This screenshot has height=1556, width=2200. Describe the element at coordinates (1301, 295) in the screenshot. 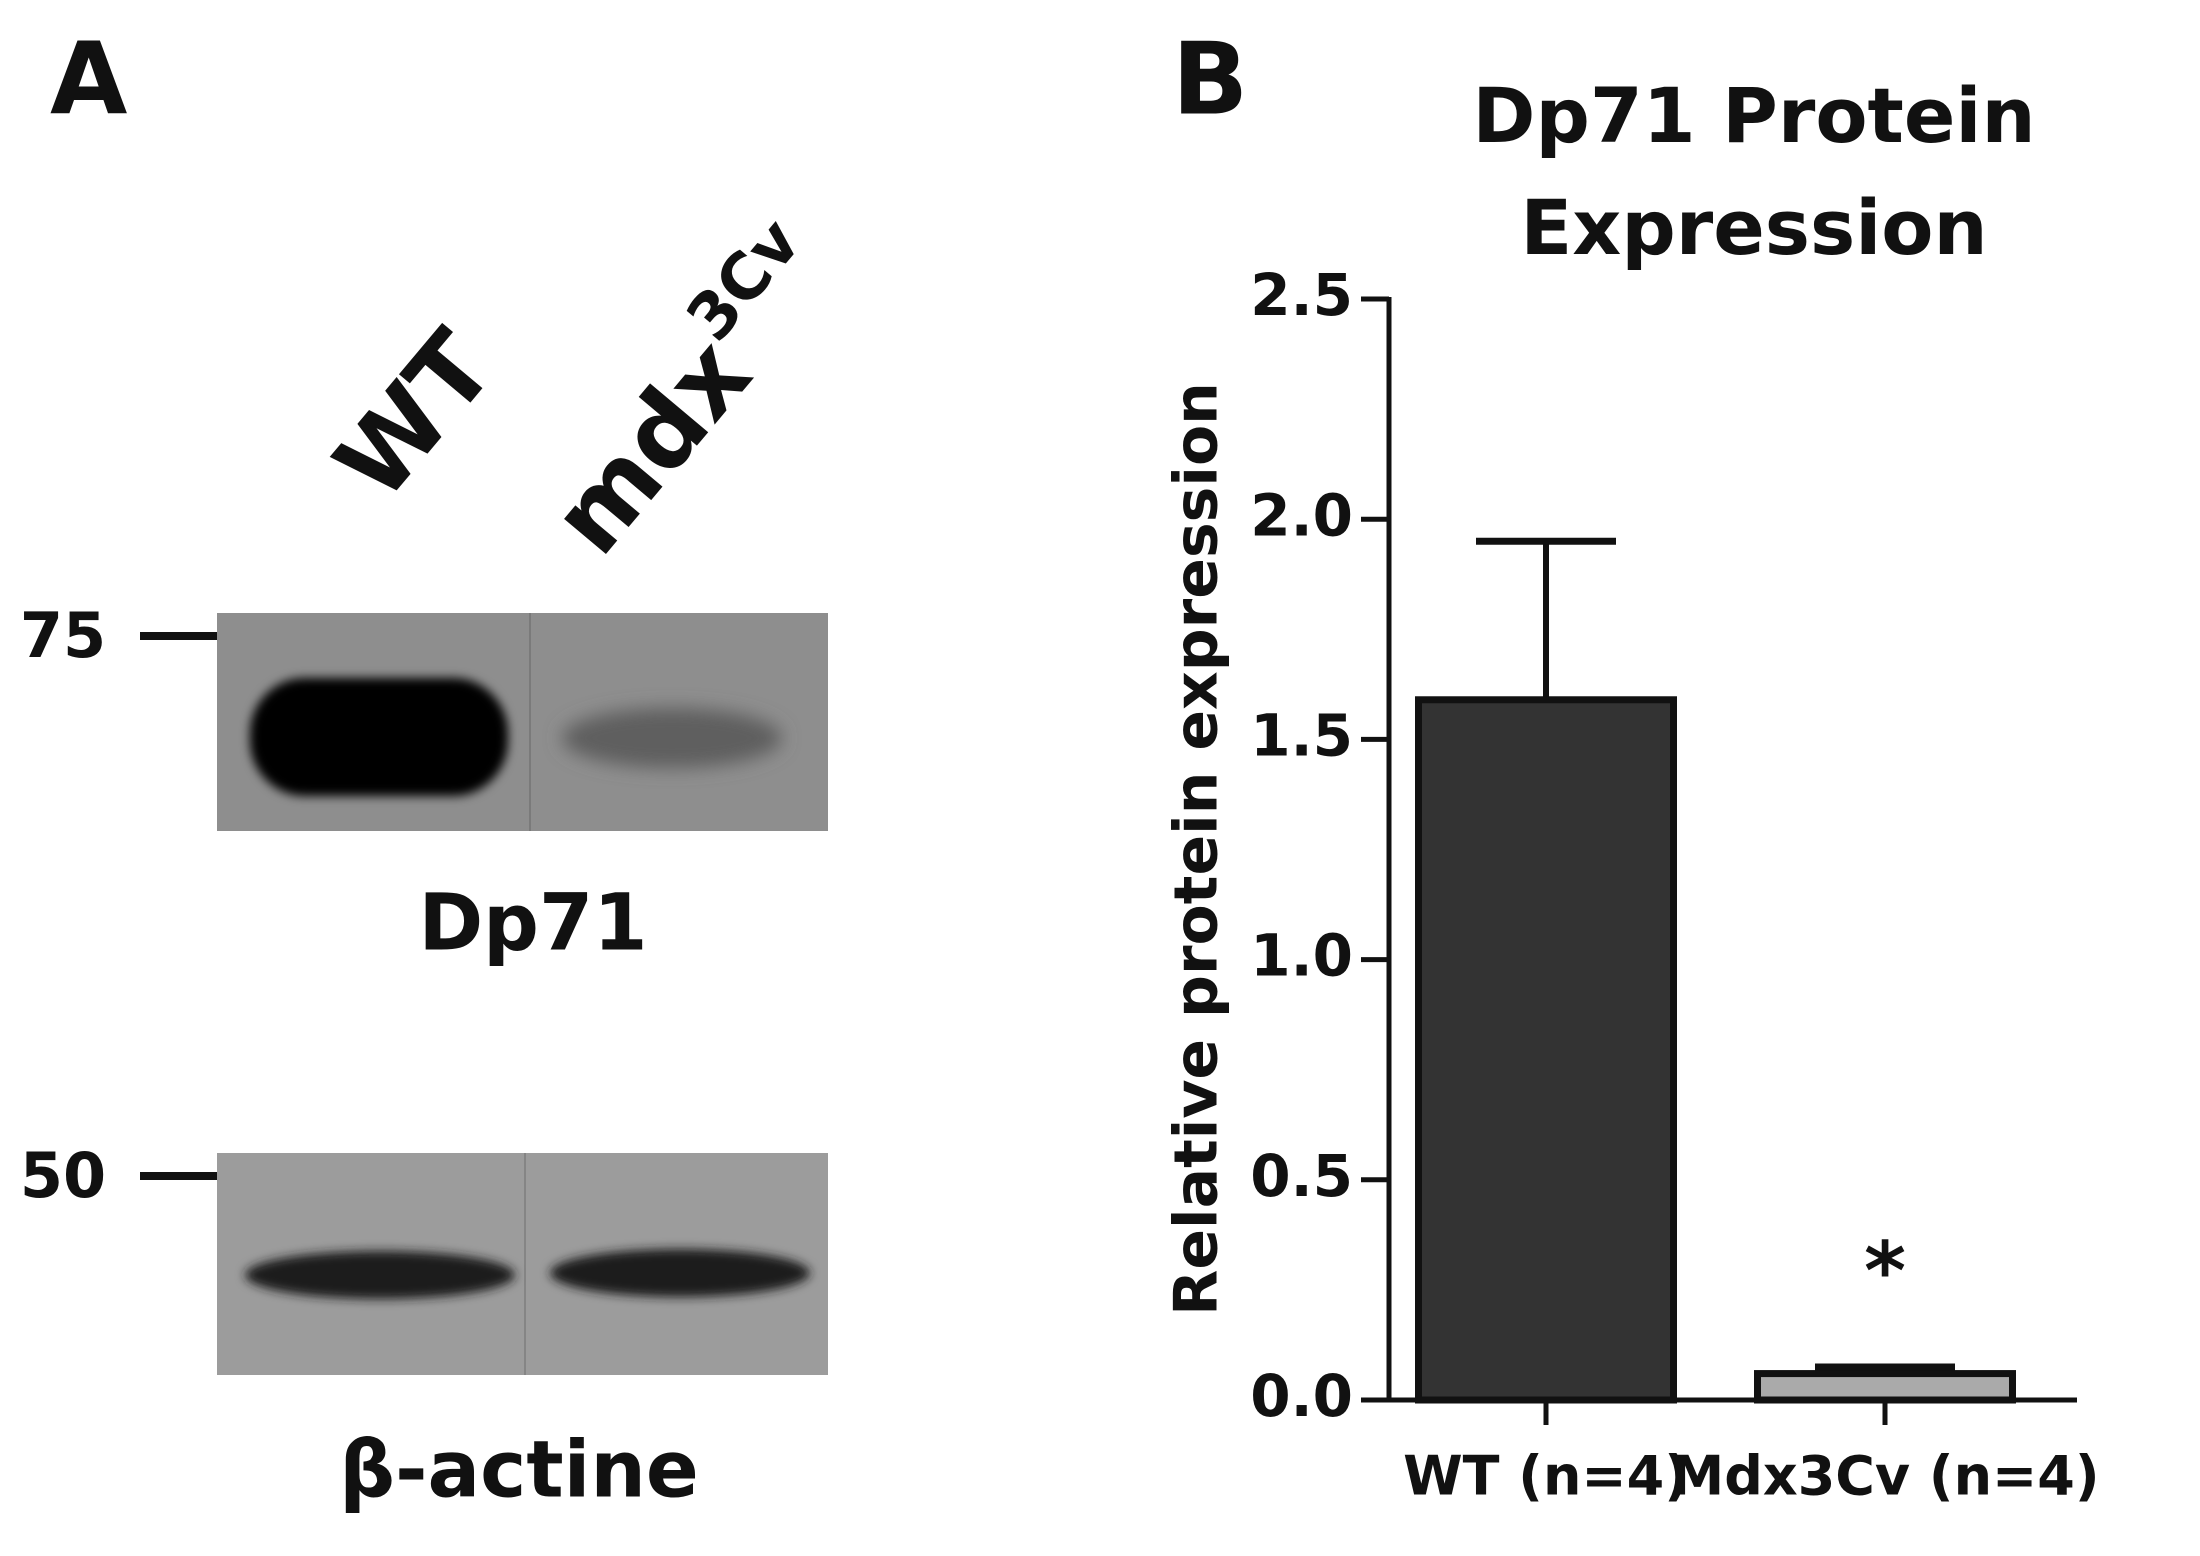

I see `y-tick-label: 2.5` at that location.